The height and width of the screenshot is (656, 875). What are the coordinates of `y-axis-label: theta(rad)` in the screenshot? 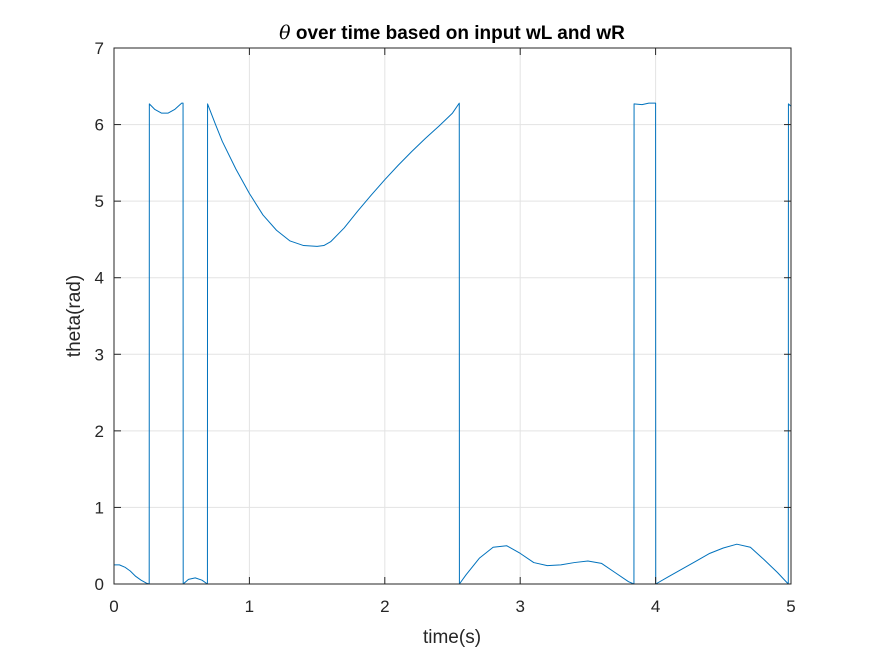 It's located at (74, 316).